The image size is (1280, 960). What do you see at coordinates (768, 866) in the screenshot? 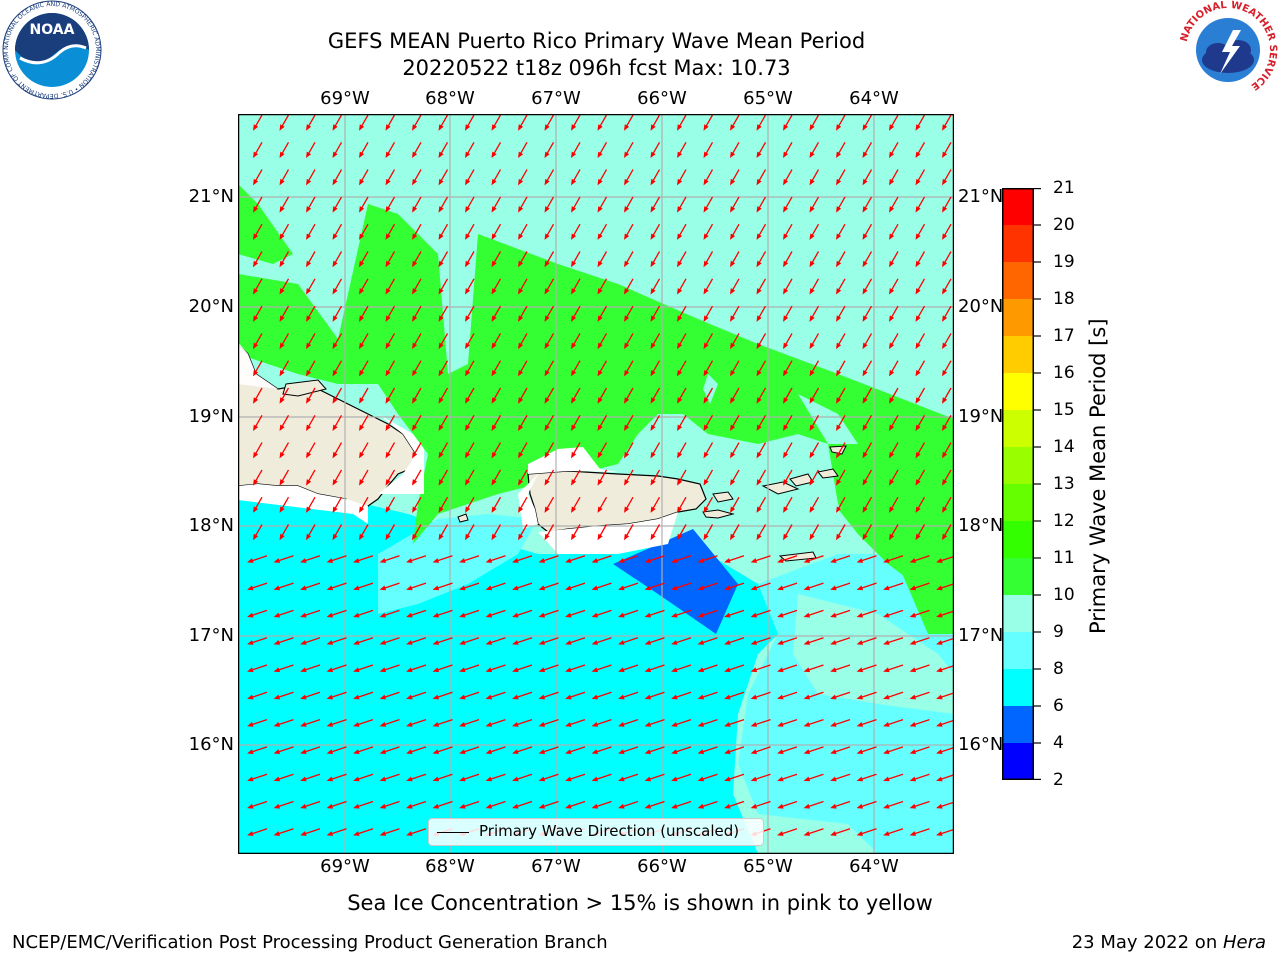
I see `lon-tick-bottom: 65°W` at bounding box center [768, 866].